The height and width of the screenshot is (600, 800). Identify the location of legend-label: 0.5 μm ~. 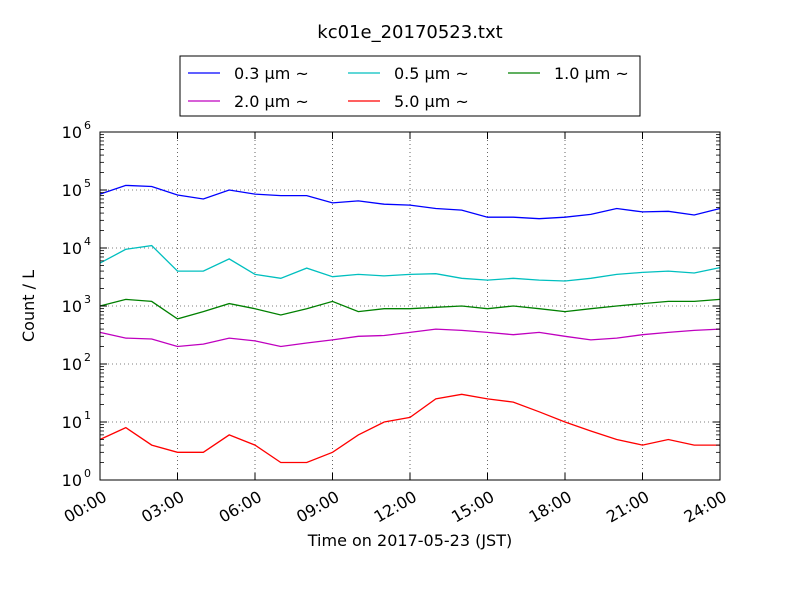
(431, 73).